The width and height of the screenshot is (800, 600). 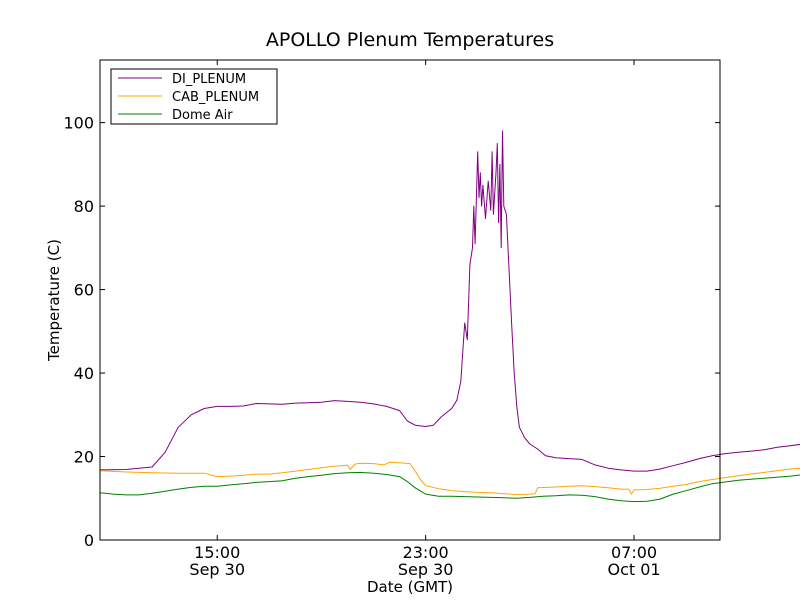 I want to click on legend-label: CAB_PLENUM, so click(x=215, y=97).